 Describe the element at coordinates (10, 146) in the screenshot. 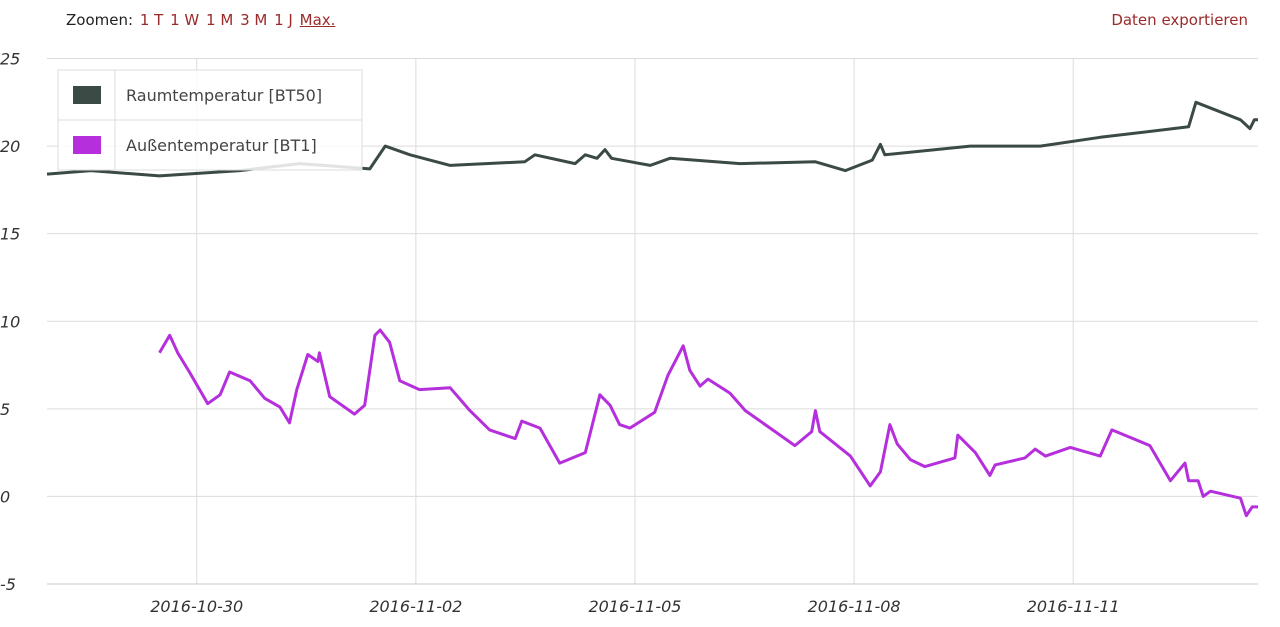

I see `y-tick-label: 20` at that location.